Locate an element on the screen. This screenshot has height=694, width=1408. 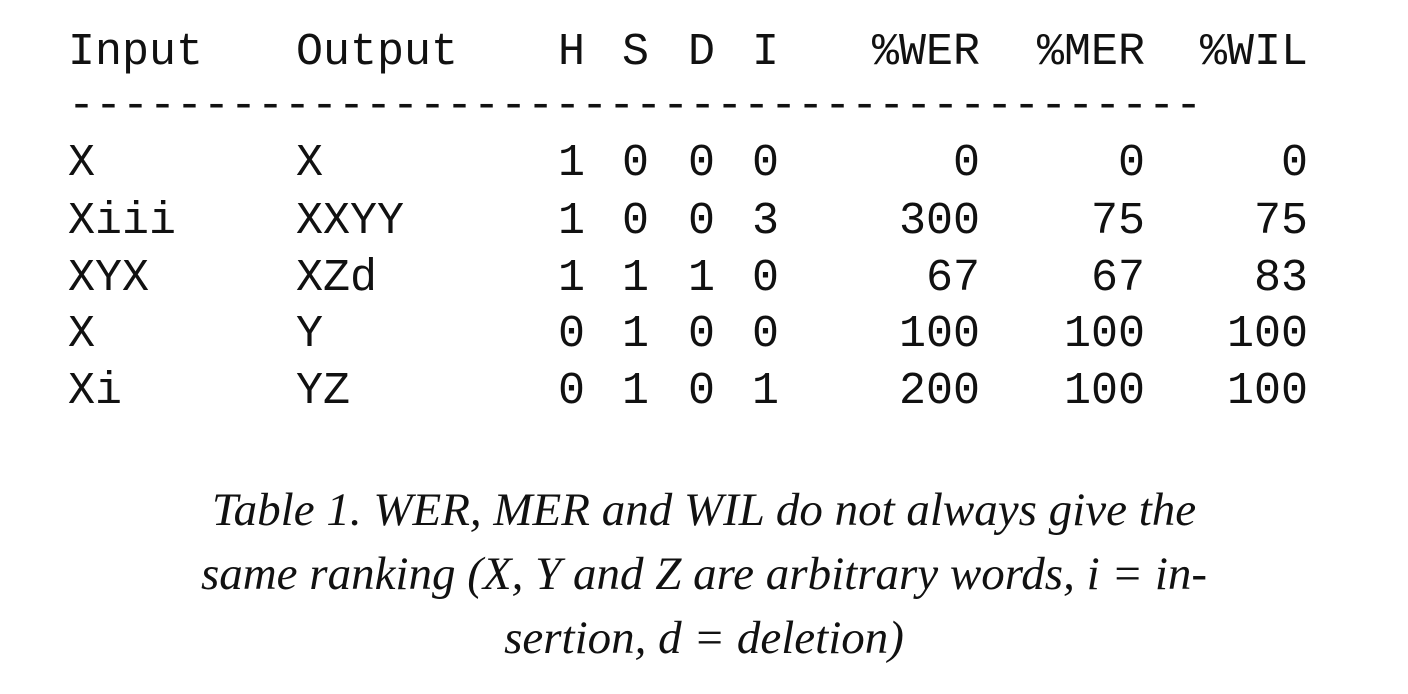
cell-wer: 67 is located at coordinates (952, 278).